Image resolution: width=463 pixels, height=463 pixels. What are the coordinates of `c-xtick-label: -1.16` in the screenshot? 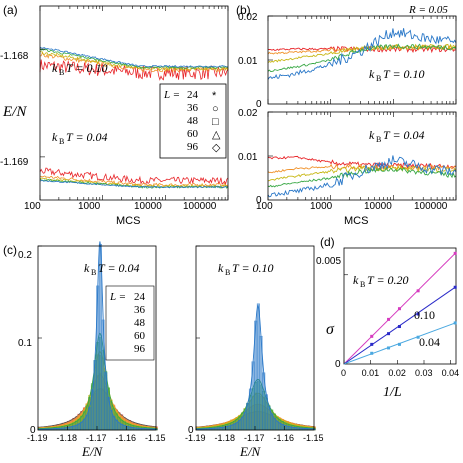 It's located at (126, 438).